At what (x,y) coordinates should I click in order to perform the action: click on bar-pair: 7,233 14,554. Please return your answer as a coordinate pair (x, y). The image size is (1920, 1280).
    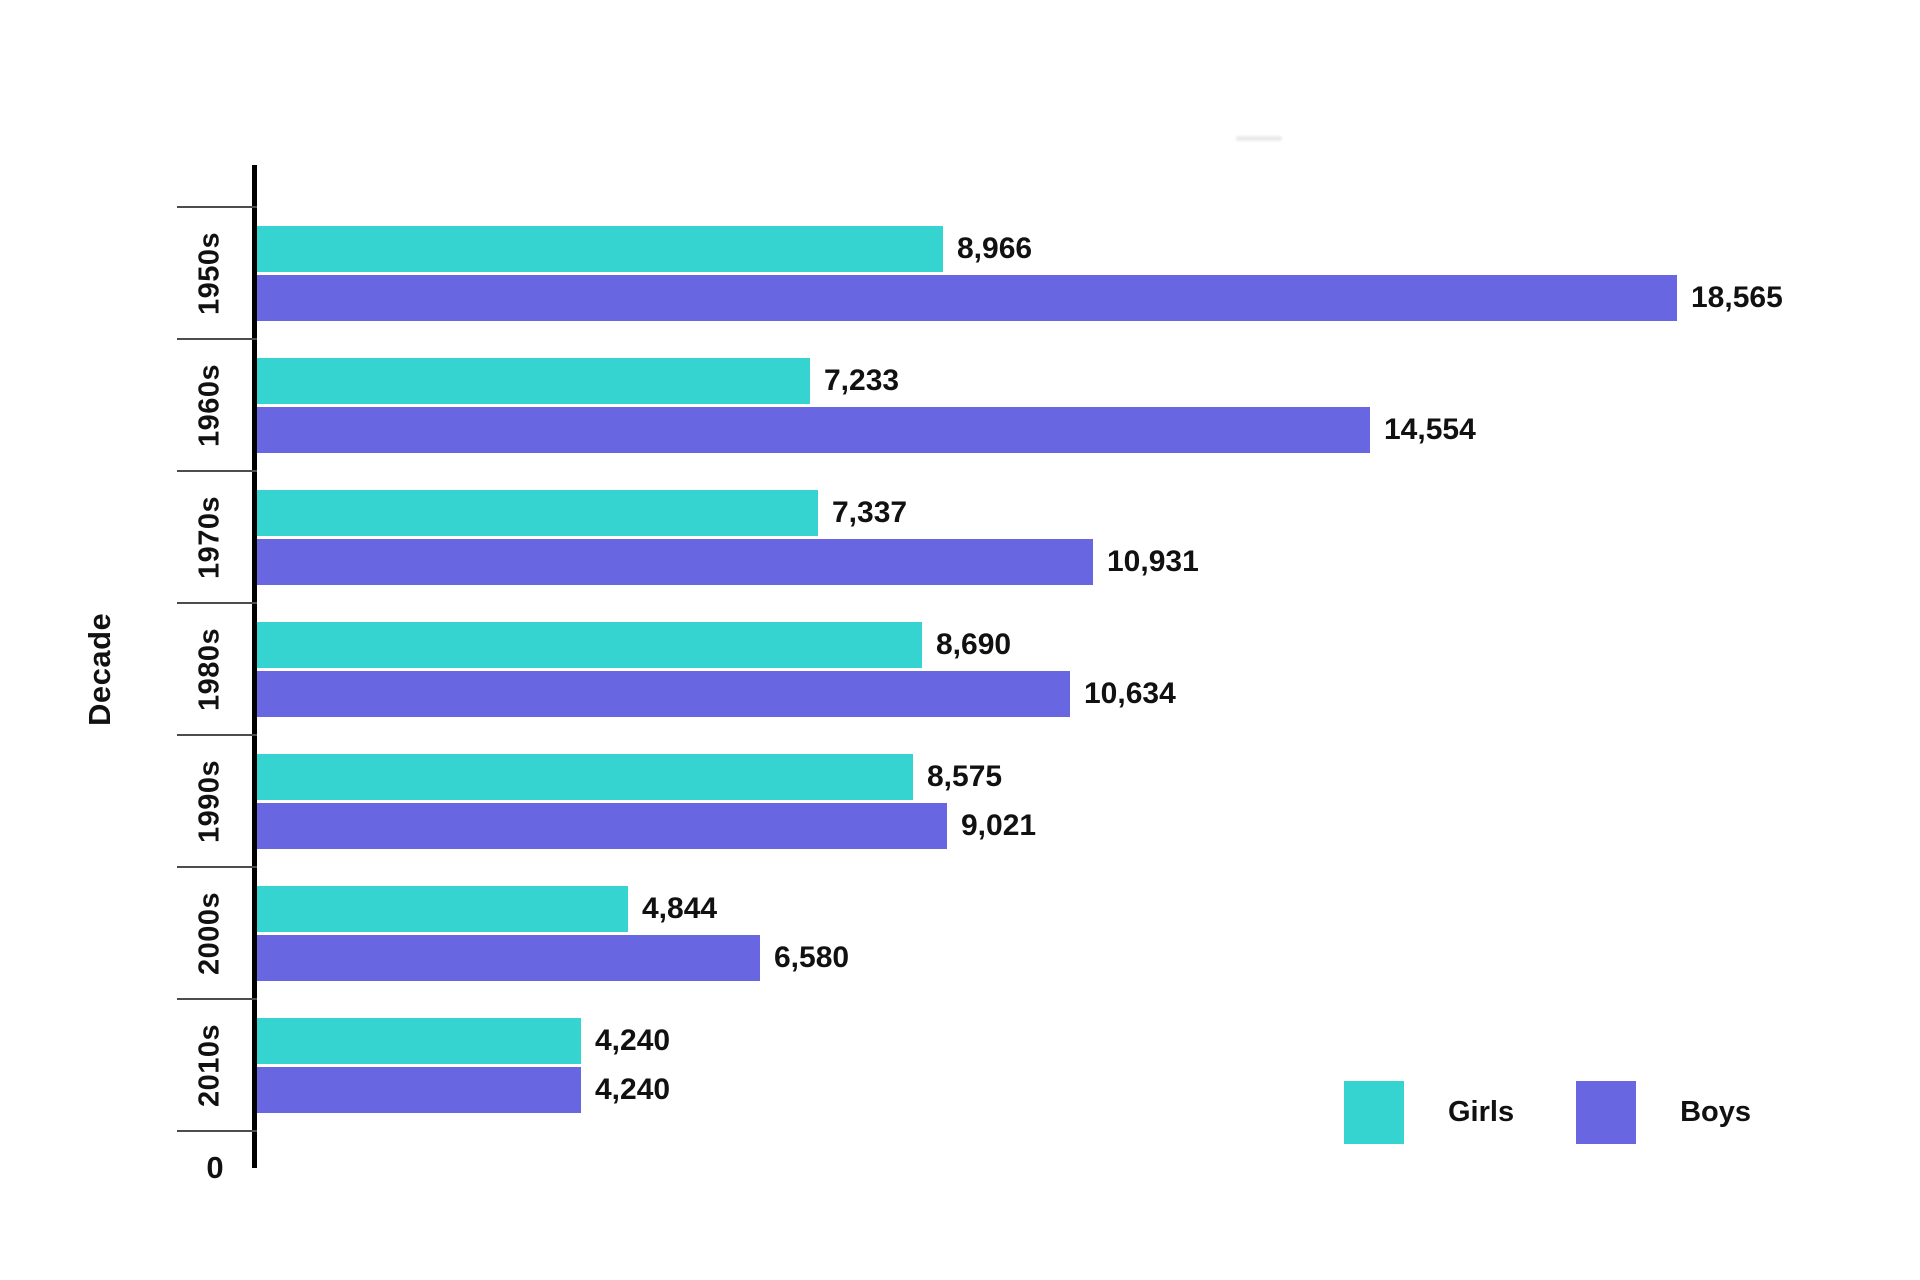
    Looking at the image, I should click on (1057, 396).